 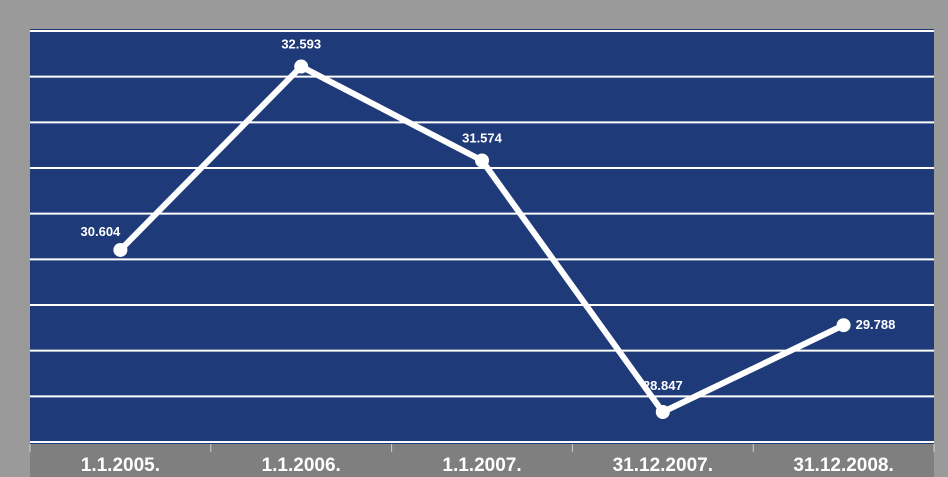 What do you see at coordinates (843, 465) in the screenshot?
I see `x-tick-label: 31.12.2008.` at bounding box center [843, 465].